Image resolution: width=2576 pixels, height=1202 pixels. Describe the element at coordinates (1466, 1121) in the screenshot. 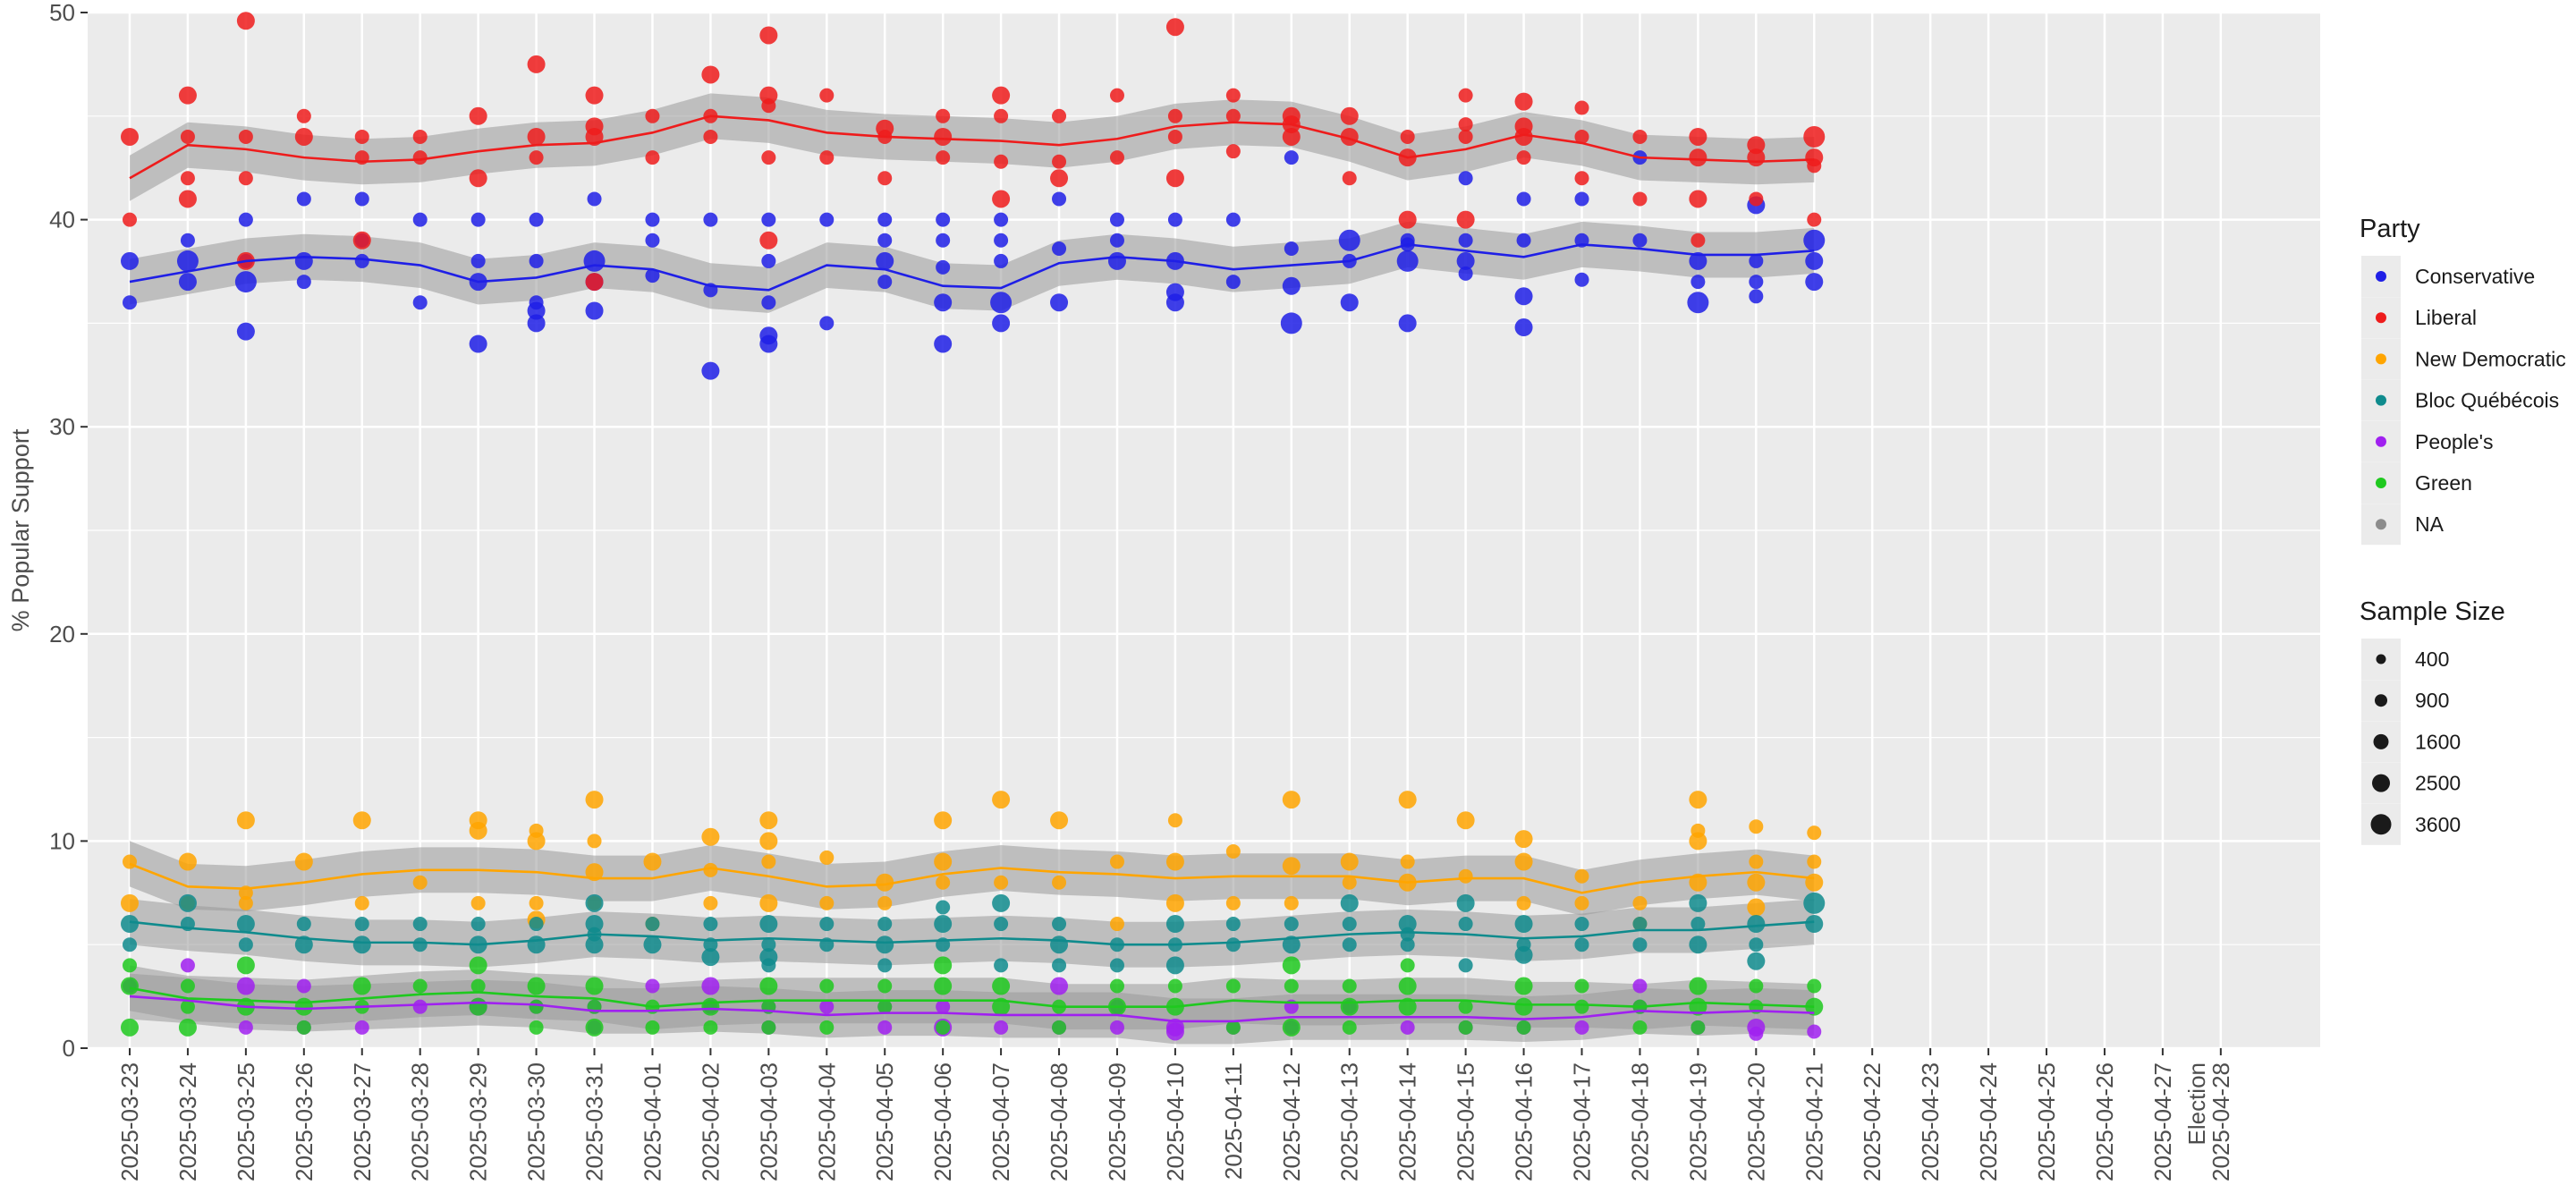

I see `x-tick-label: 2025-04-15` at that location.